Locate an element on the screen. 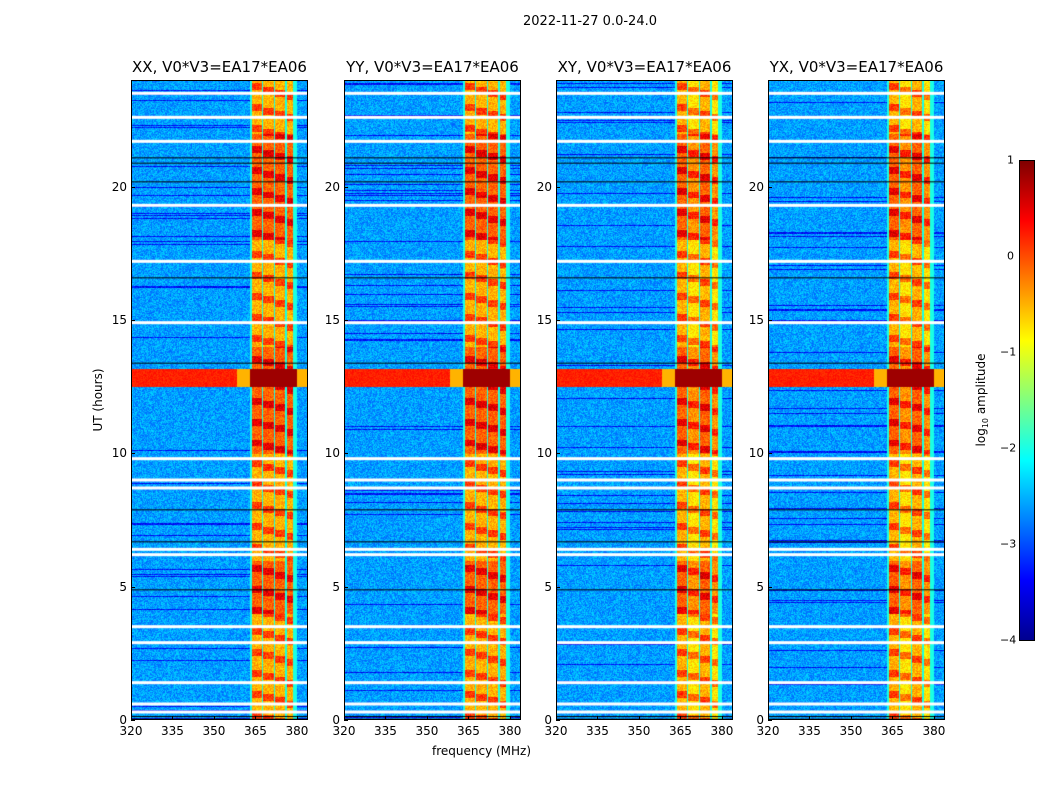 The image size is (1050, 800). y-axis-label: UT (hours) is located at coordinates (98, 400).